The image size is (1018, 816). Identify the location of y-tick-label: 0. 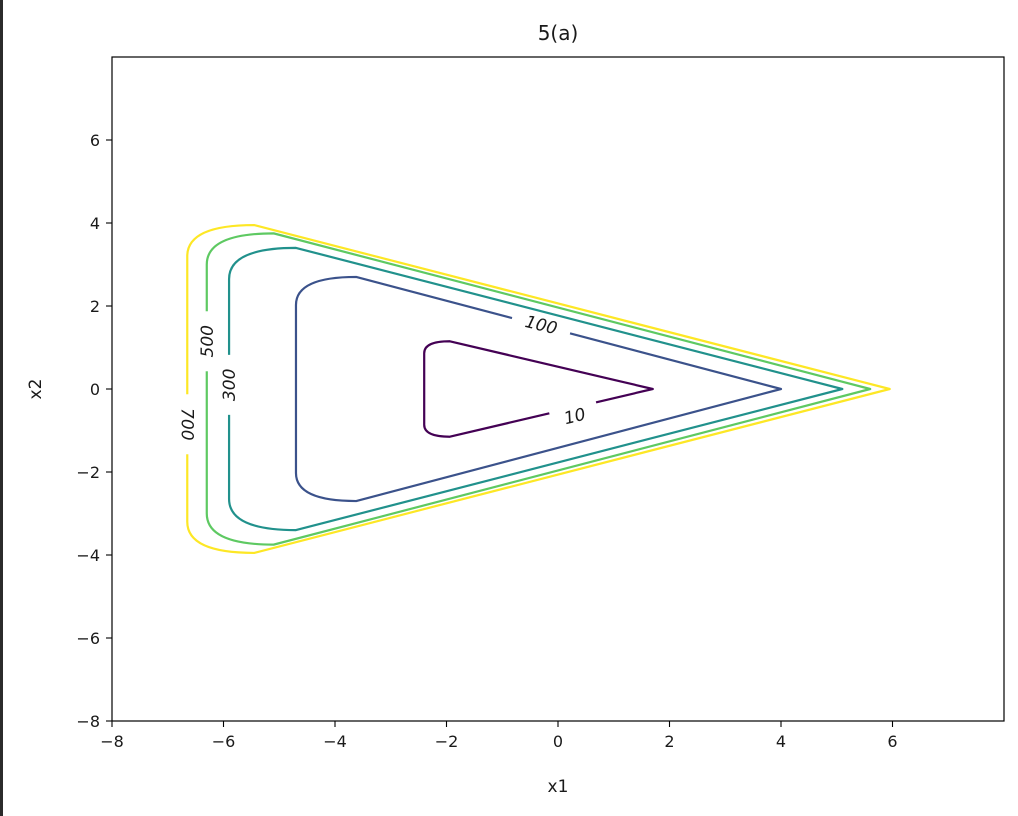
(95, 389).